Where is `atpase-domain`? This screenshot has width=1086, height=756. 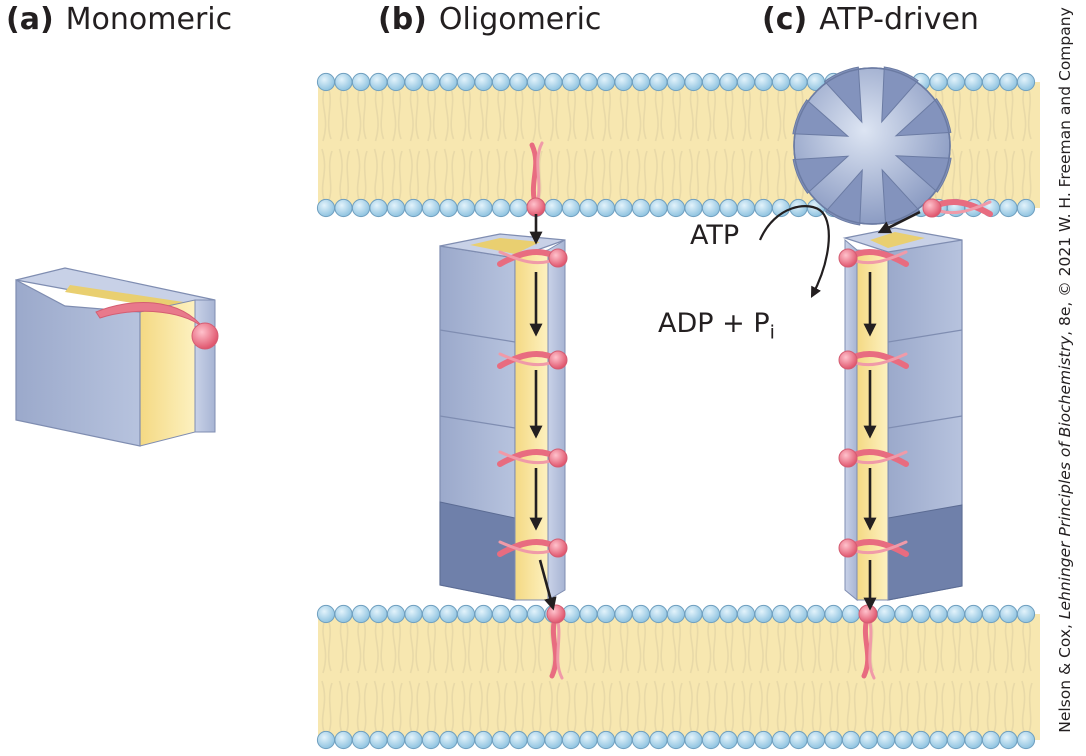 atpase-domain is located at coordinates (872, 146).